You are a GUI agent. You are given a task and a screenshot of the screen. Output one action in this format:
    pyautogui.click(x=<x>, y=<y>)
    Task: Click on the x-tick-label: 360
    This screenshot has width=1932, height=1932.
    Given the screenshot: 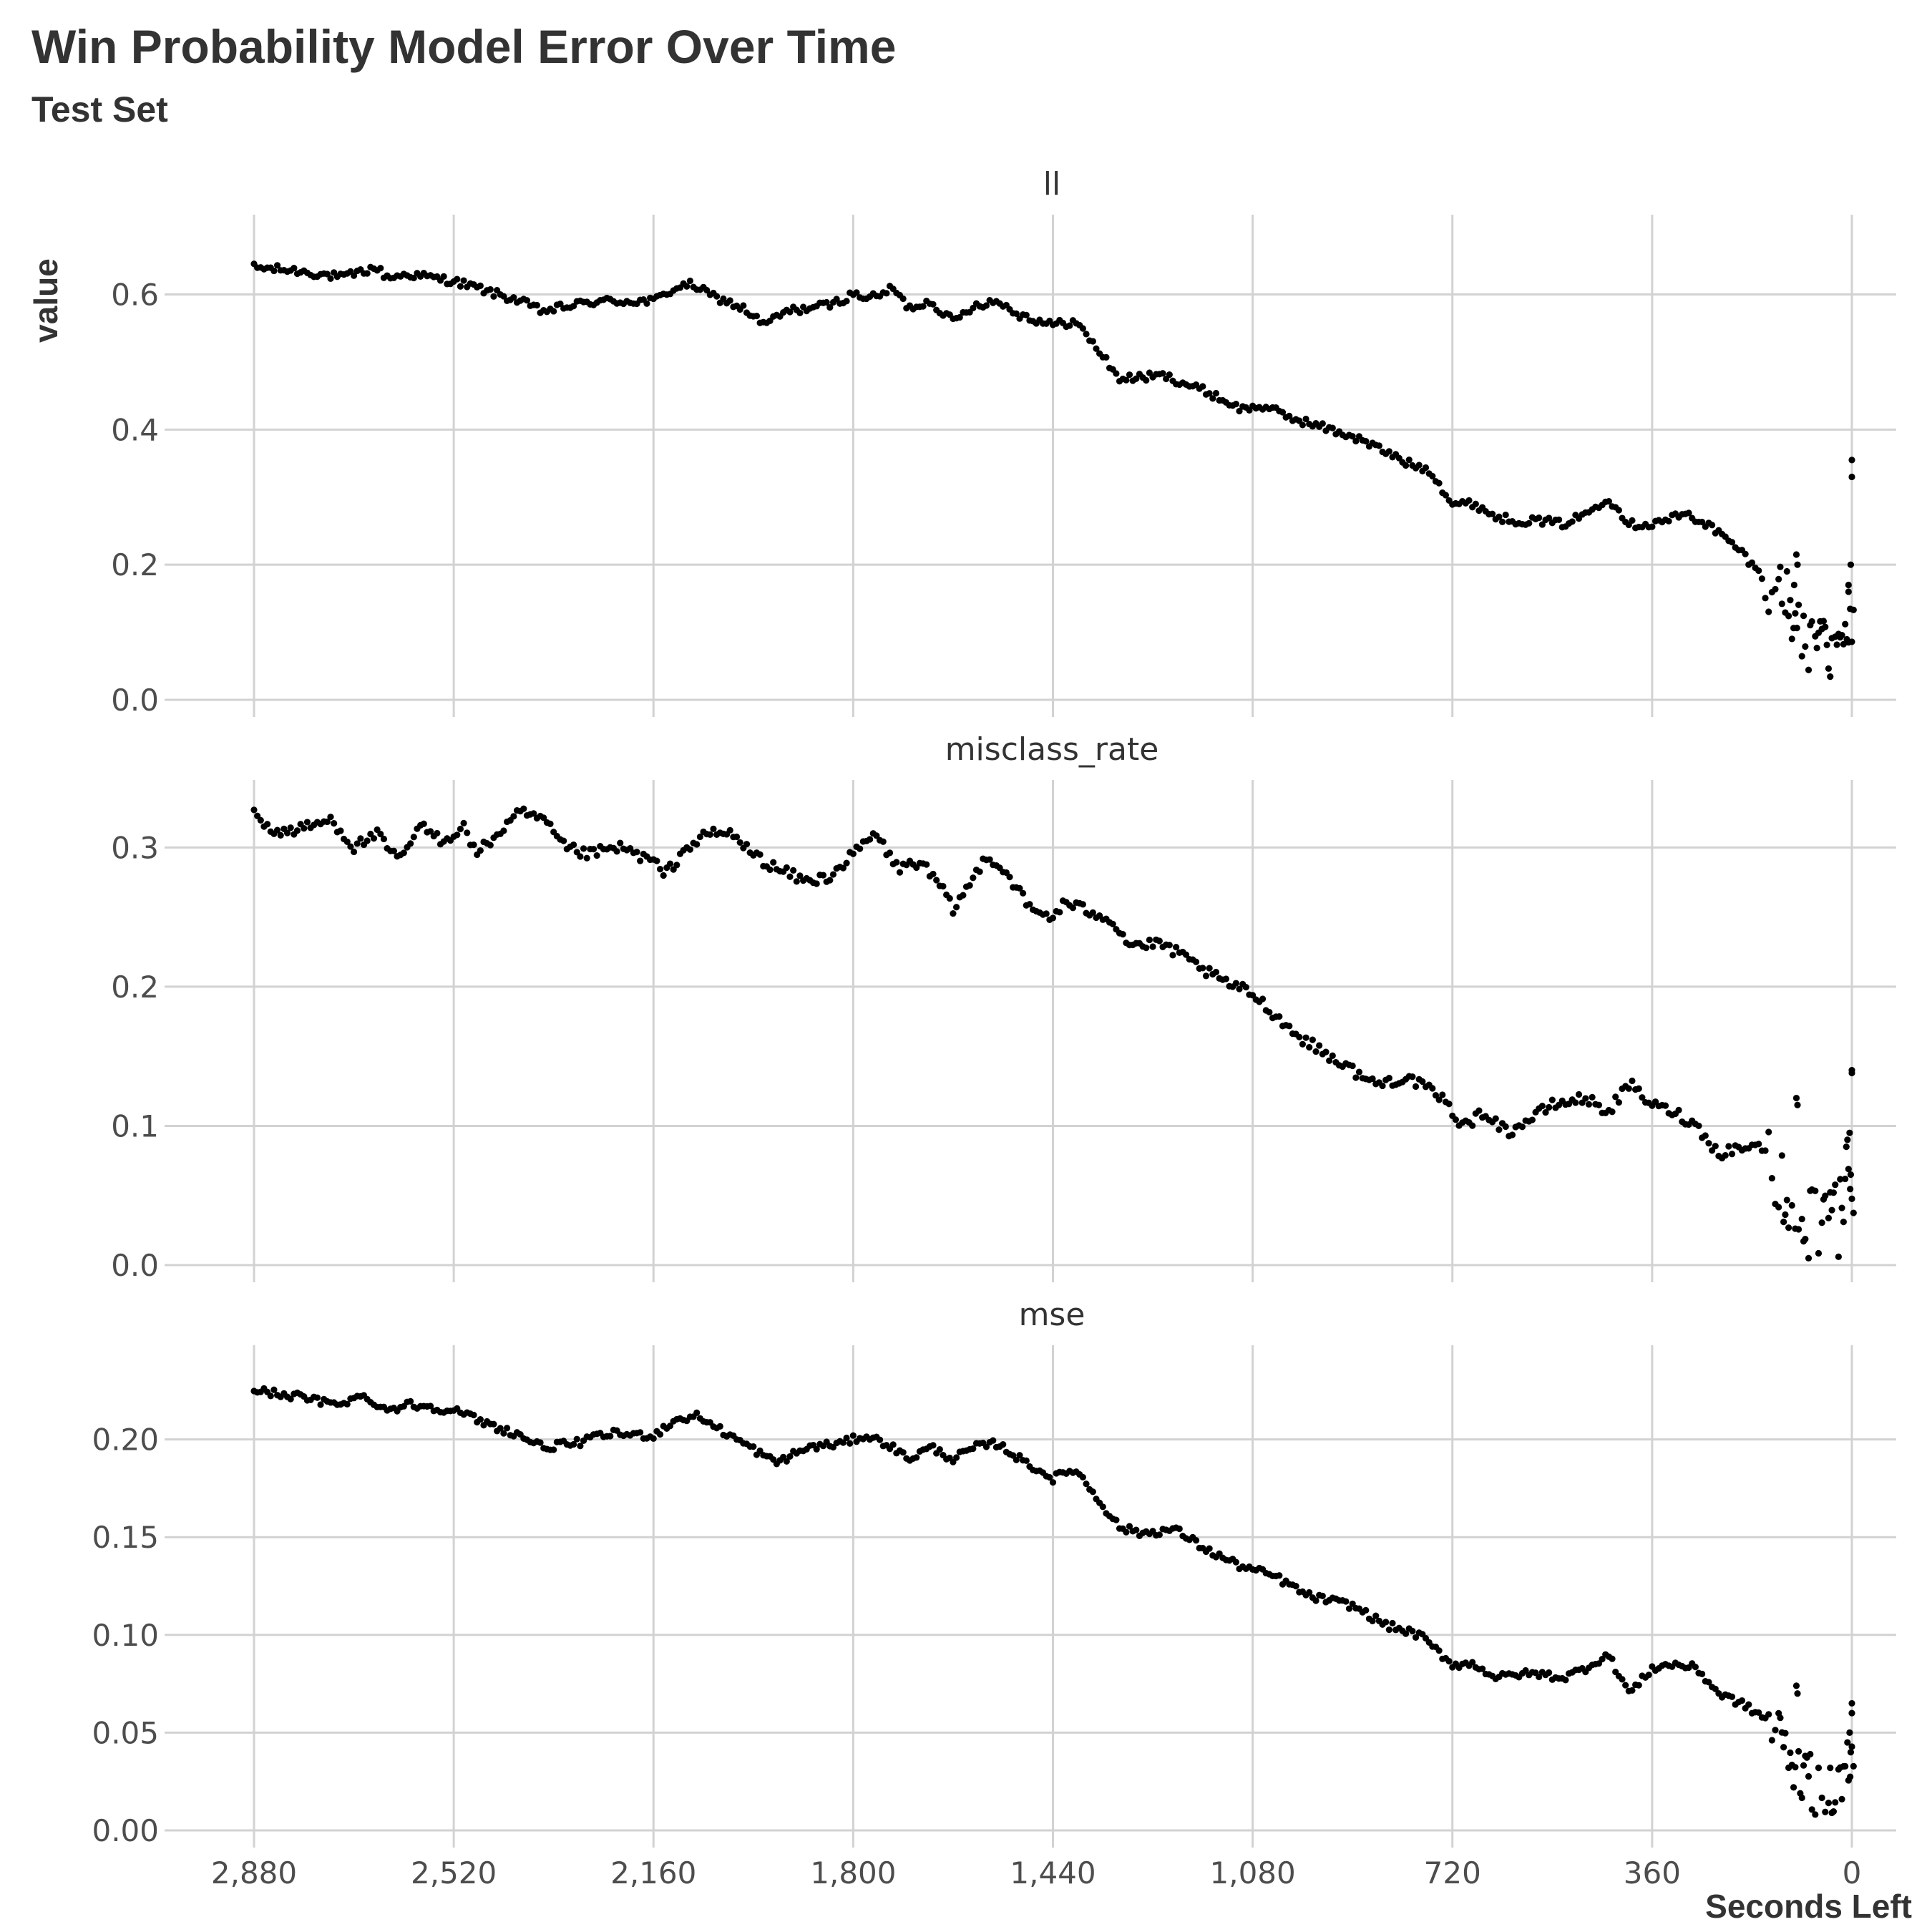 What is the action you would take?
    pyautogui.click(x=1652, y=1872)
    